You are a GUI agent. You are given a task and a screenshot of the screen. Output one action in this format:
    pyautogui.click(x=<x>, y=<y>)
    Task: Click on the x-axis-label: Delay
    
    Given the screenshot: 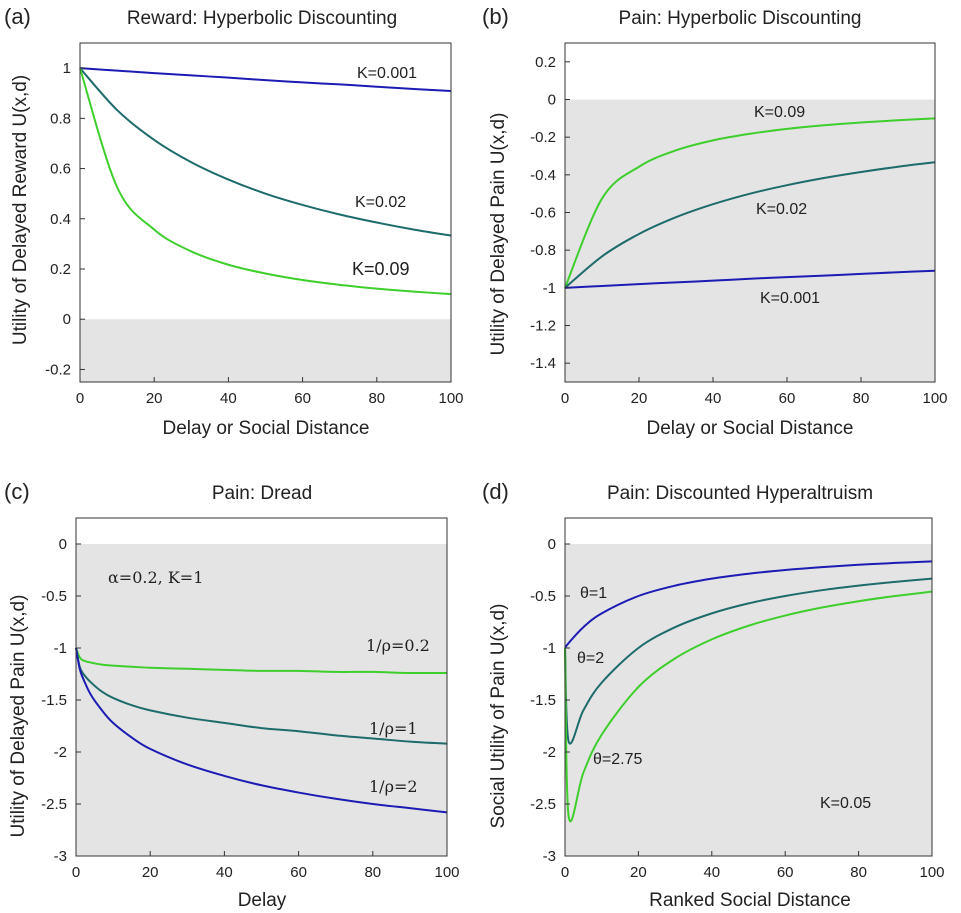 What is the action you would take?
    pyautogui.click(x=262, y=900)
    